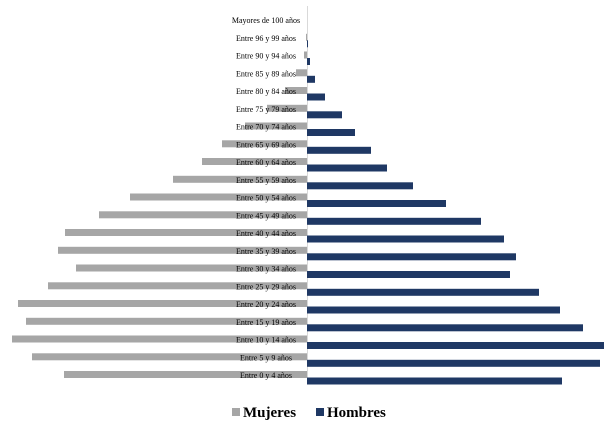  I want to click on legend: Mujeres Hombres, so click(309, 413).